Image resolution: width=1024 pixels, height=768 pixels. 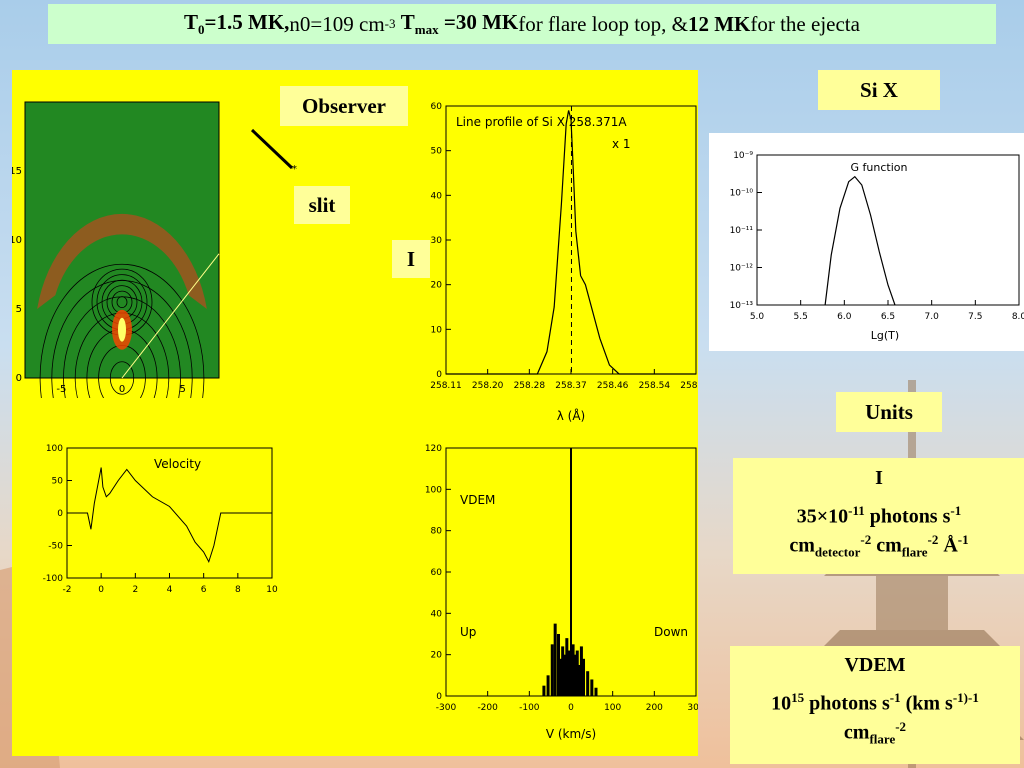 What do you see at coordinates (541, 122) in the screenshot?
I see `profile-title: Line profile of Si X 258.371A` at bounding box center [541, 122].